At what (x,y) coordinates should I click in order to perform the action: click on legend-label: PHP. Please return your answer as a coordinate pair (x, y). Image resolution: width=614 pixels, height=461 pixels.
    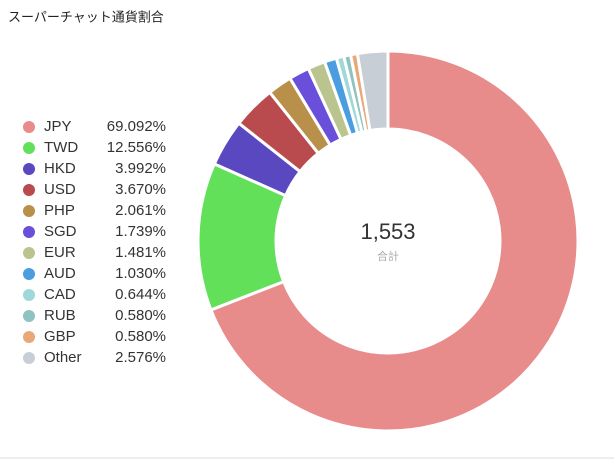
    Looking at the image, I should click on (59, 210).